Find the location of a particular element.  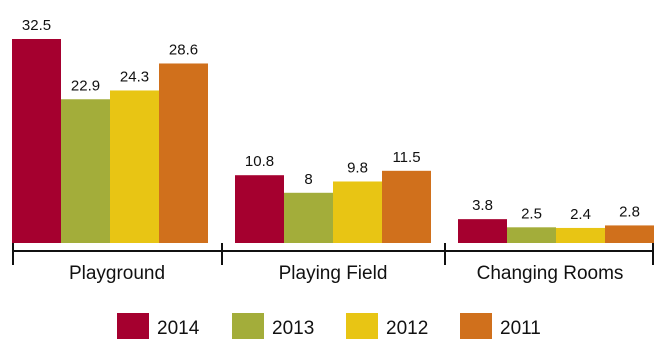

category-label-playing-field: Playing Field is located at coordinates (333, 273).